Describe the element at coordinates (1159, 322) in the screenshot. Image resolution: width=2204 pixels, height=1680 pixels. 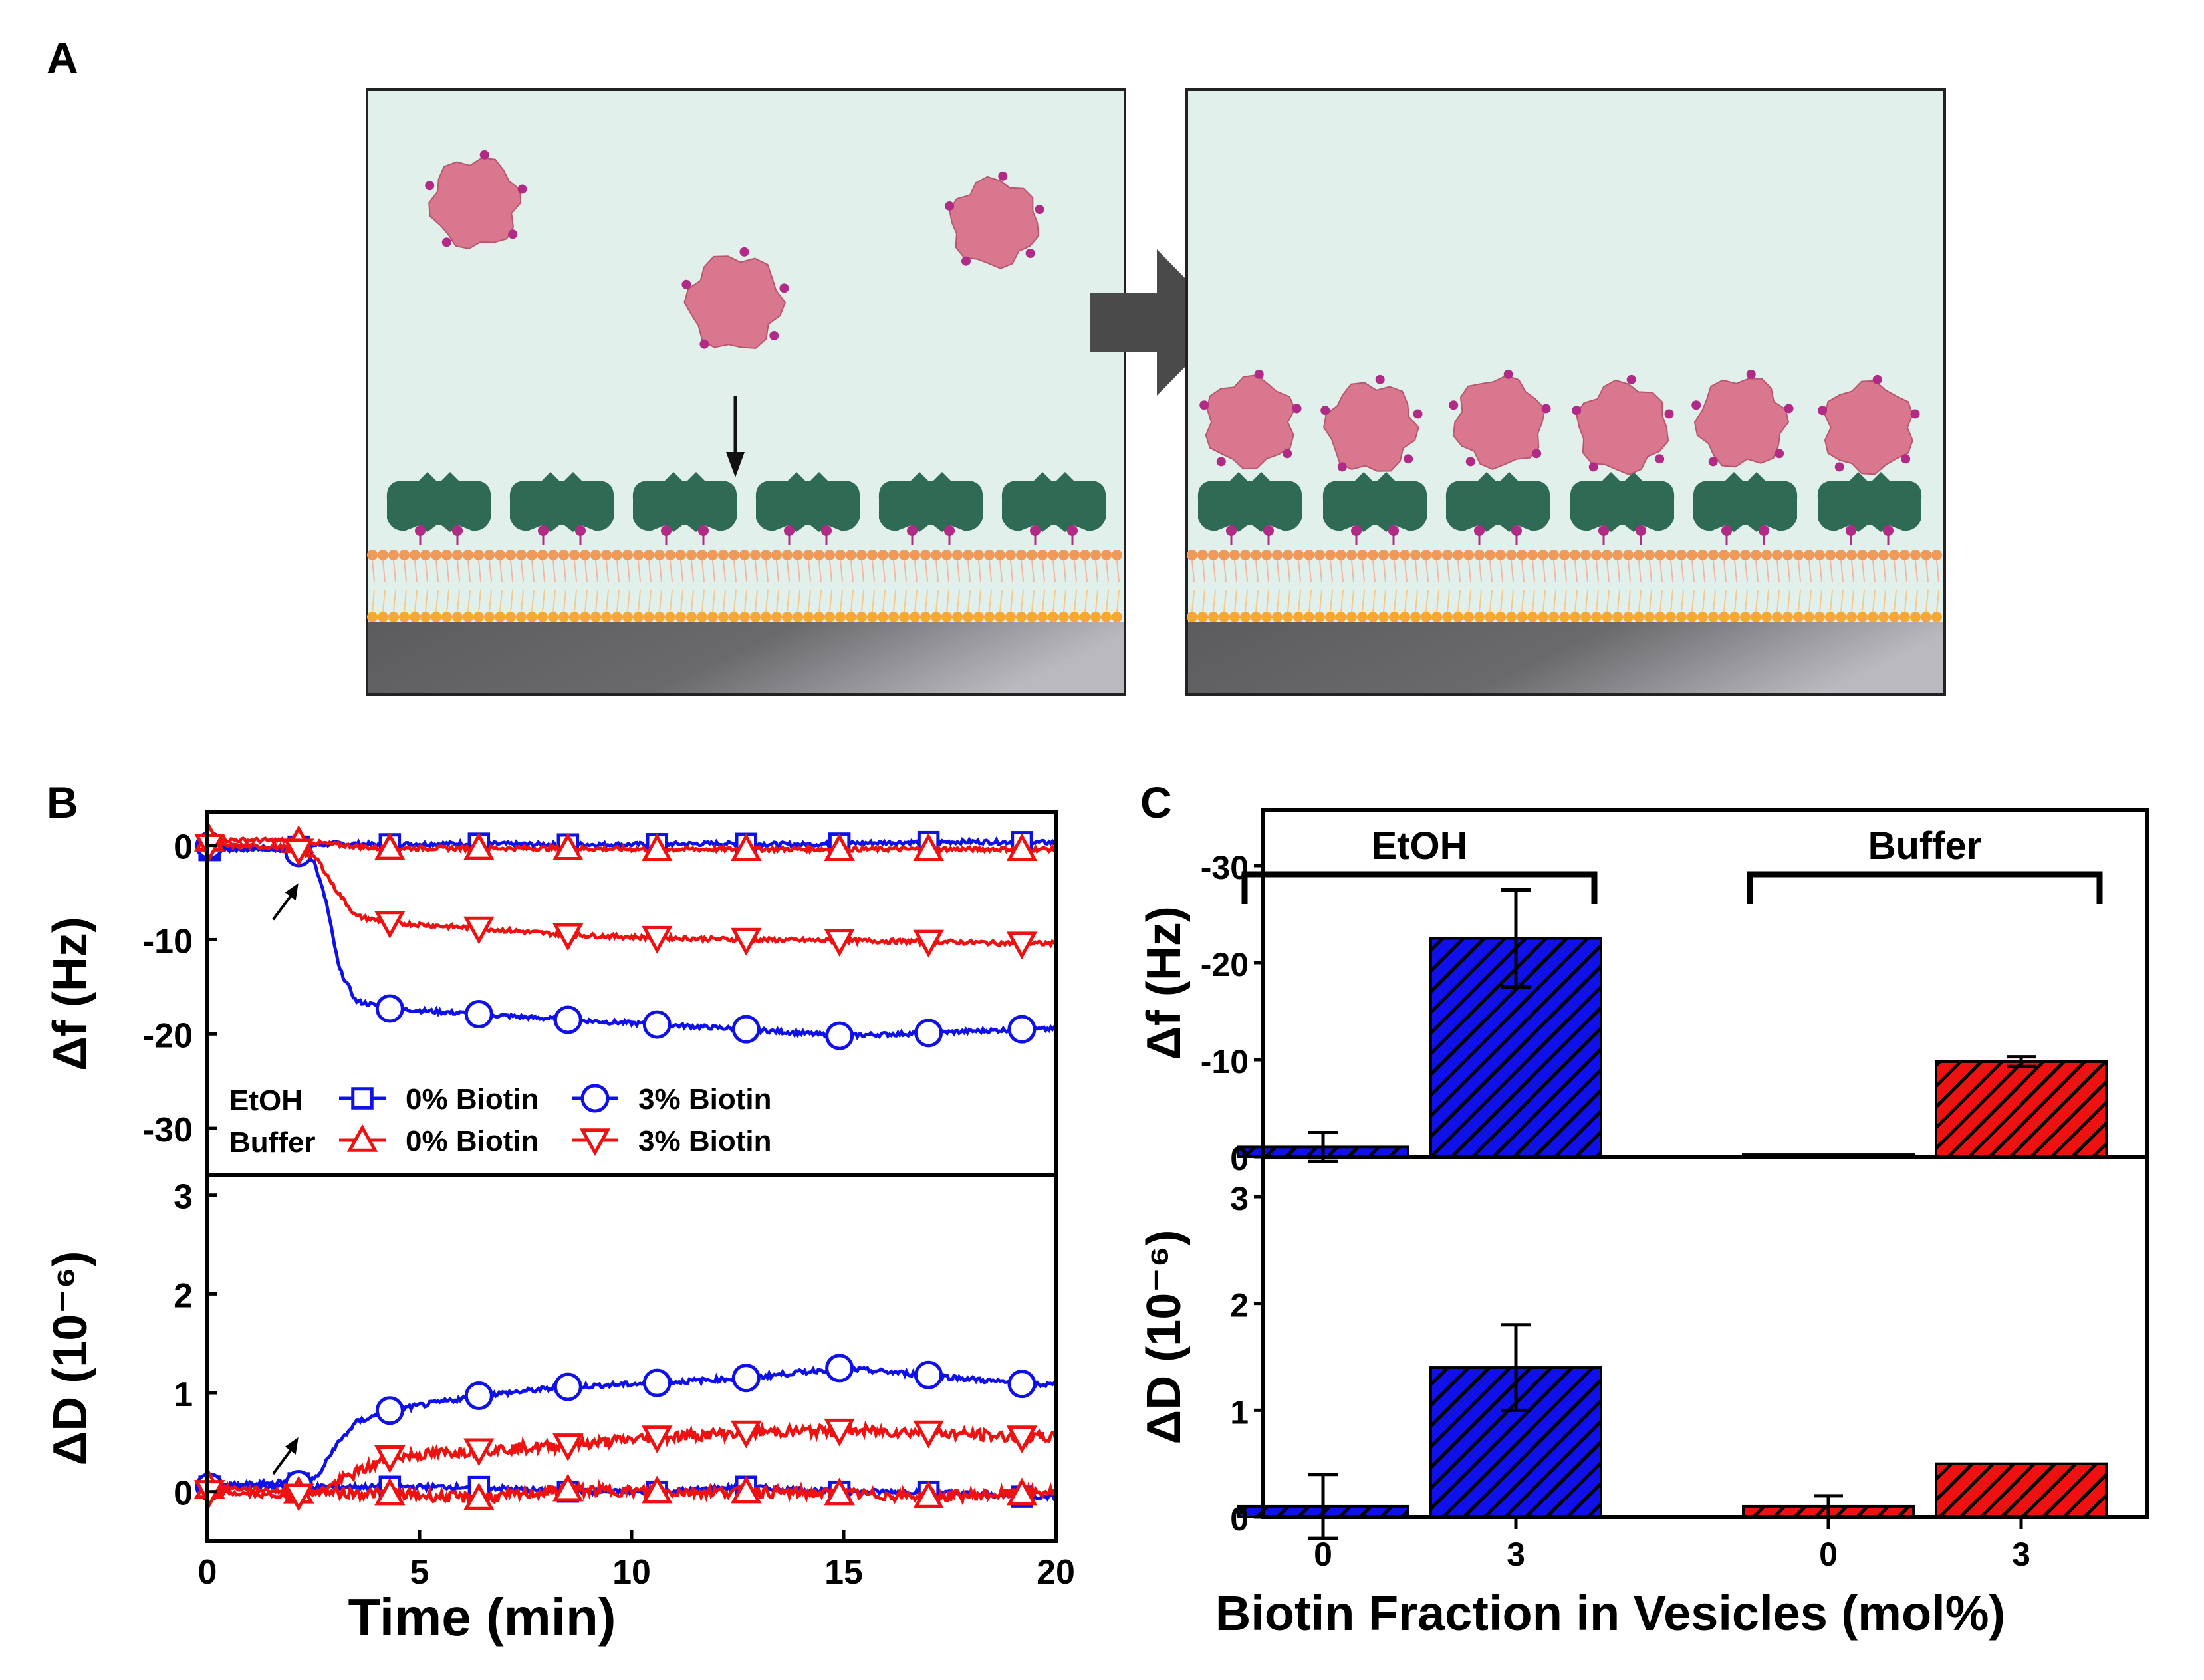
I see `transition-arrow-icon` at that location.